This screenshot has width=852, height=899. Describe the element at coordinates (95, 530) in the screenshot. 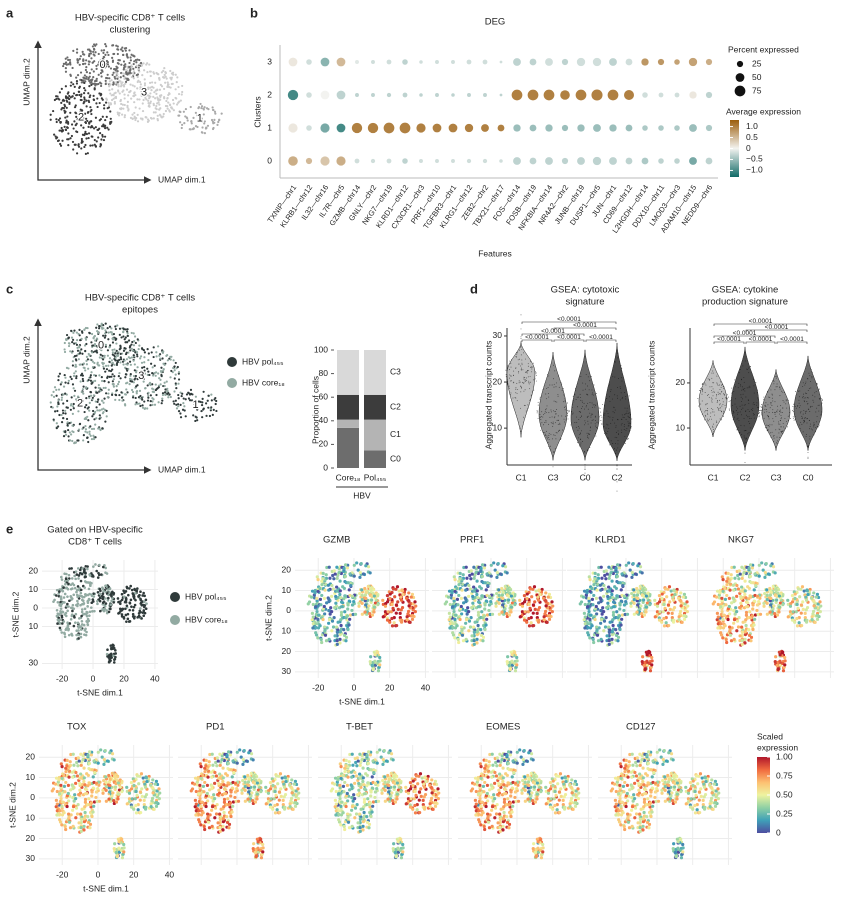

I see `panel-title: Gated on HBV-specific` at that location.